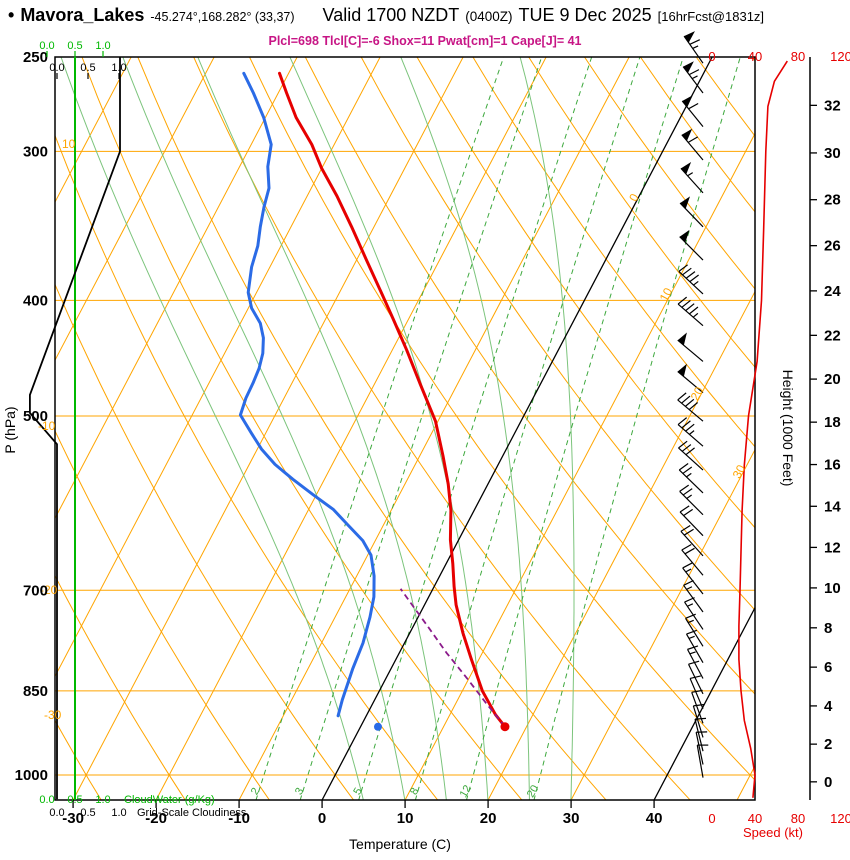  Describe the element at coordinates (773, 832) in the screenshot. I see `speed-axis-title: Speed (kt)` at that location.